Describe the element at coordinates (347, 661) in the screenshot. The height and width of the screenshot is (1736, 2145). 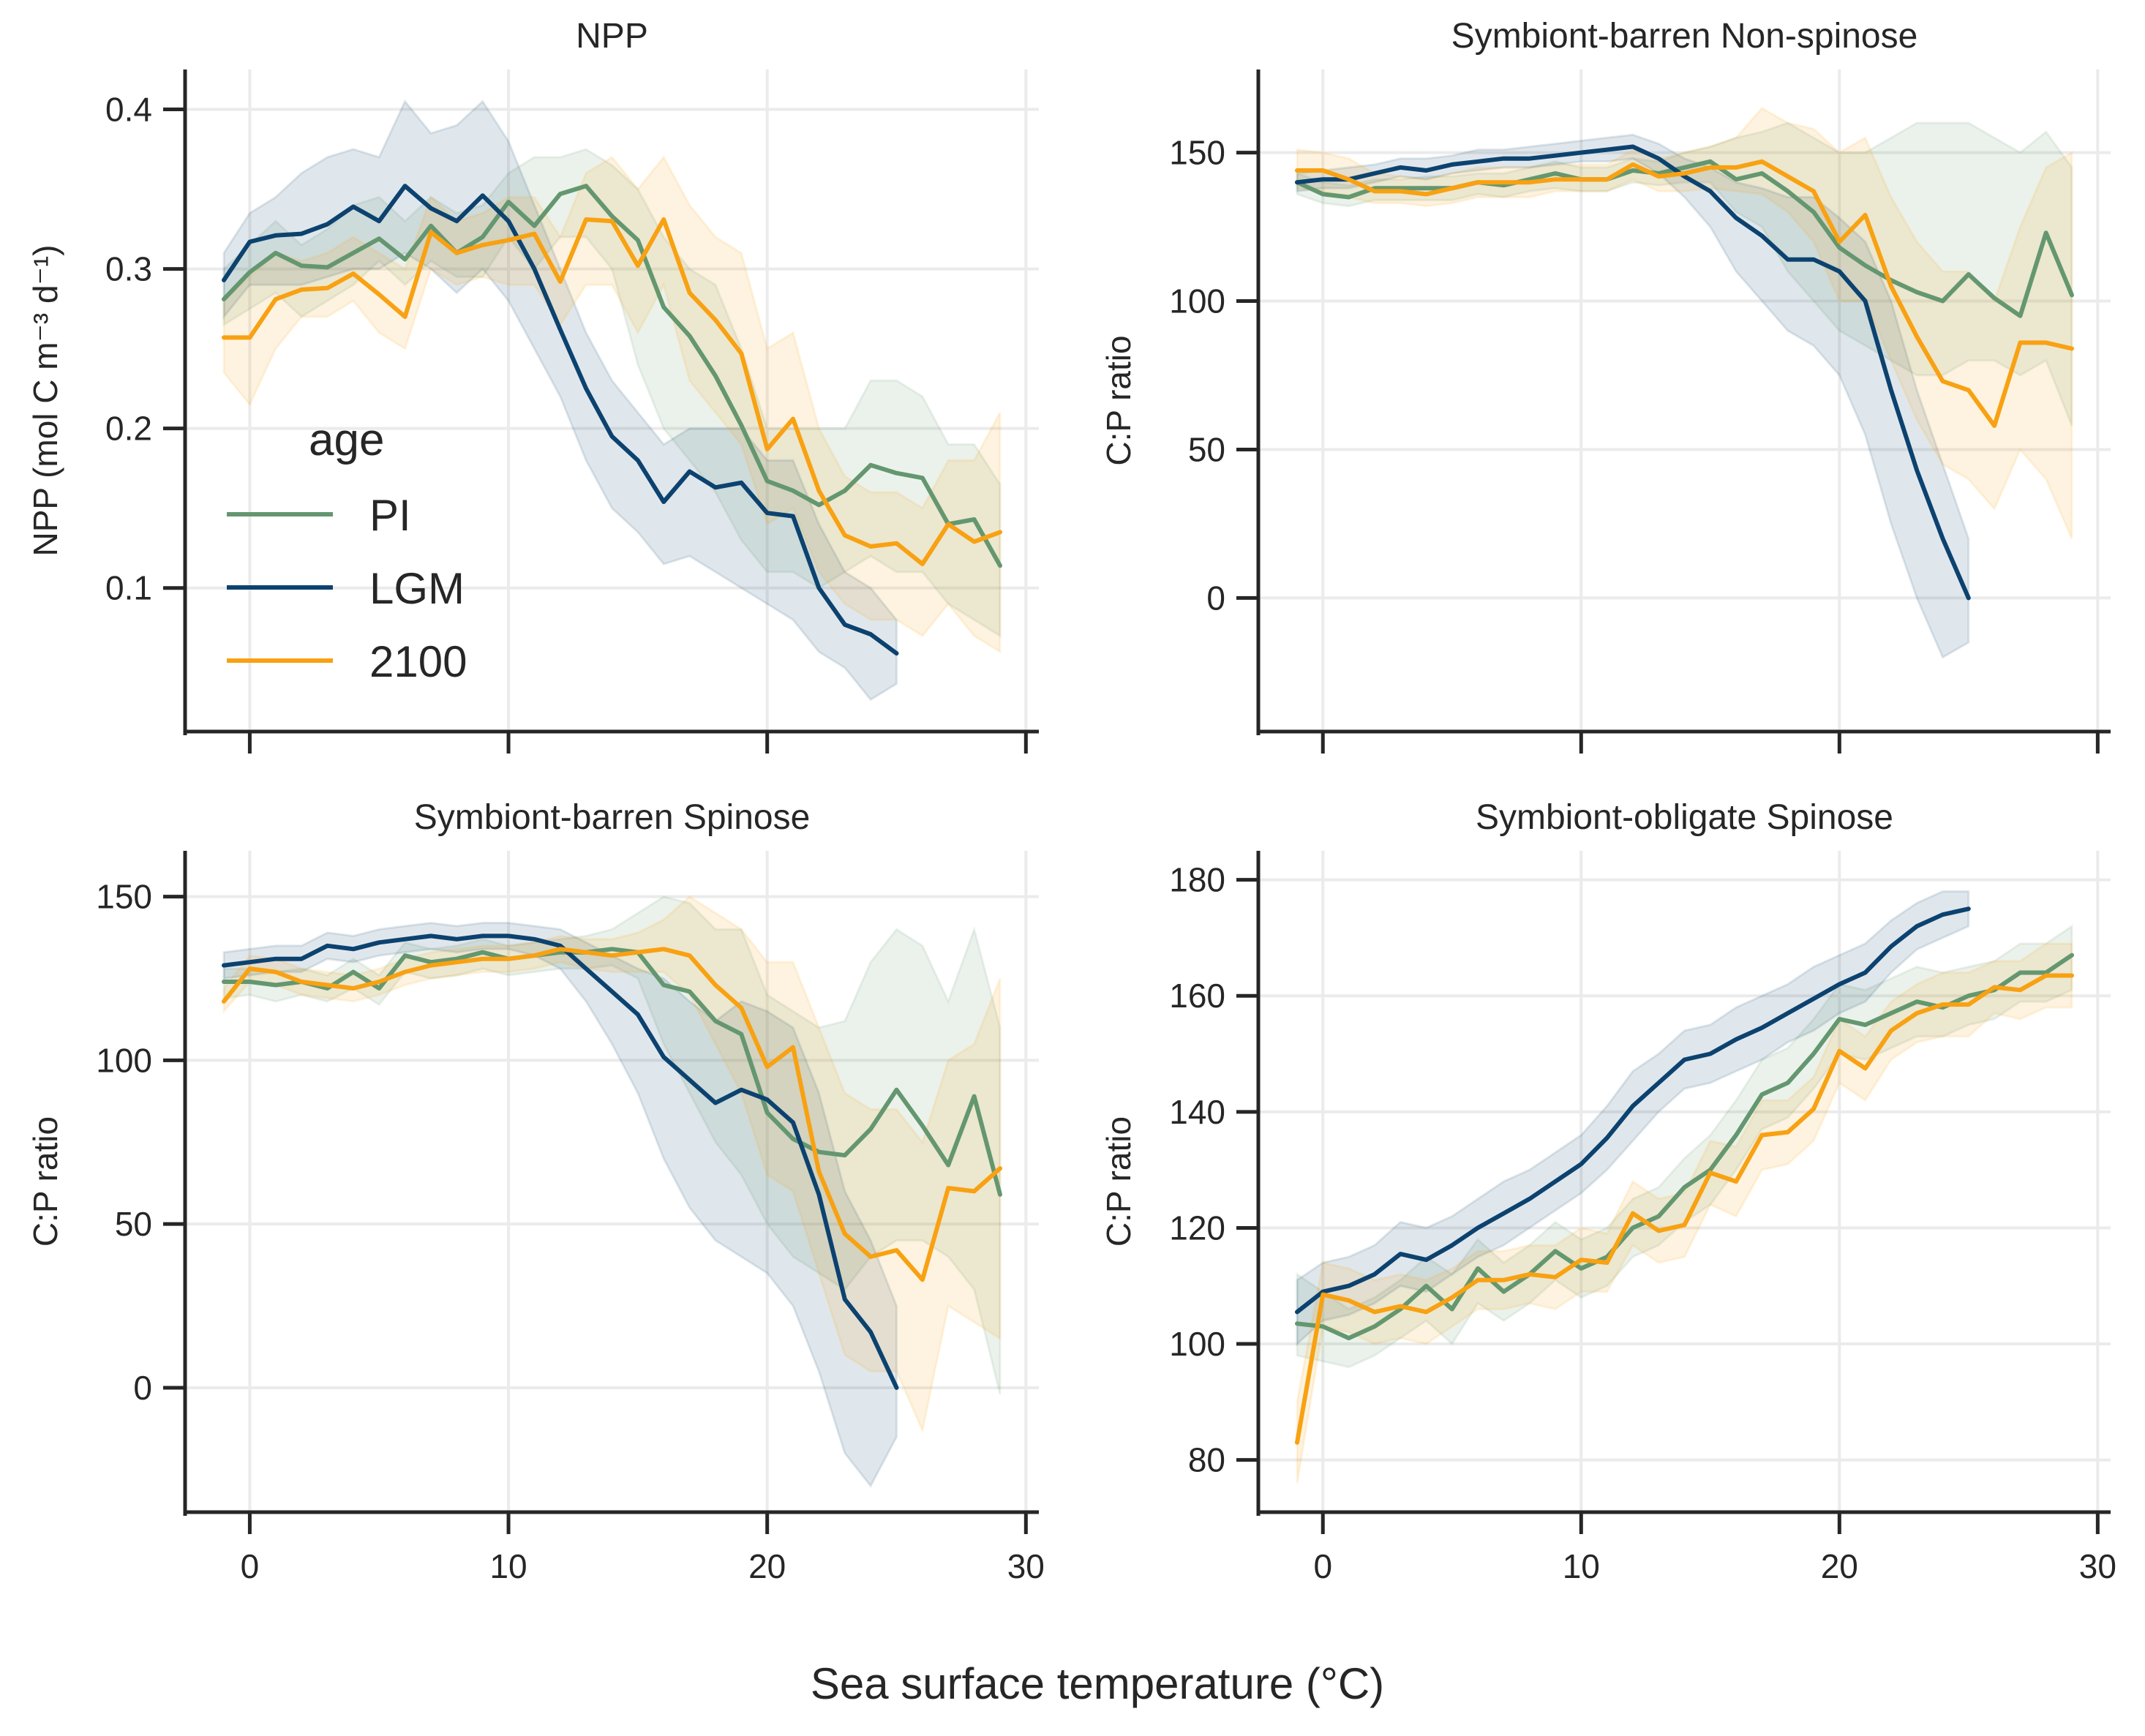
I see `legend-entry-2100: 2100` at that location.